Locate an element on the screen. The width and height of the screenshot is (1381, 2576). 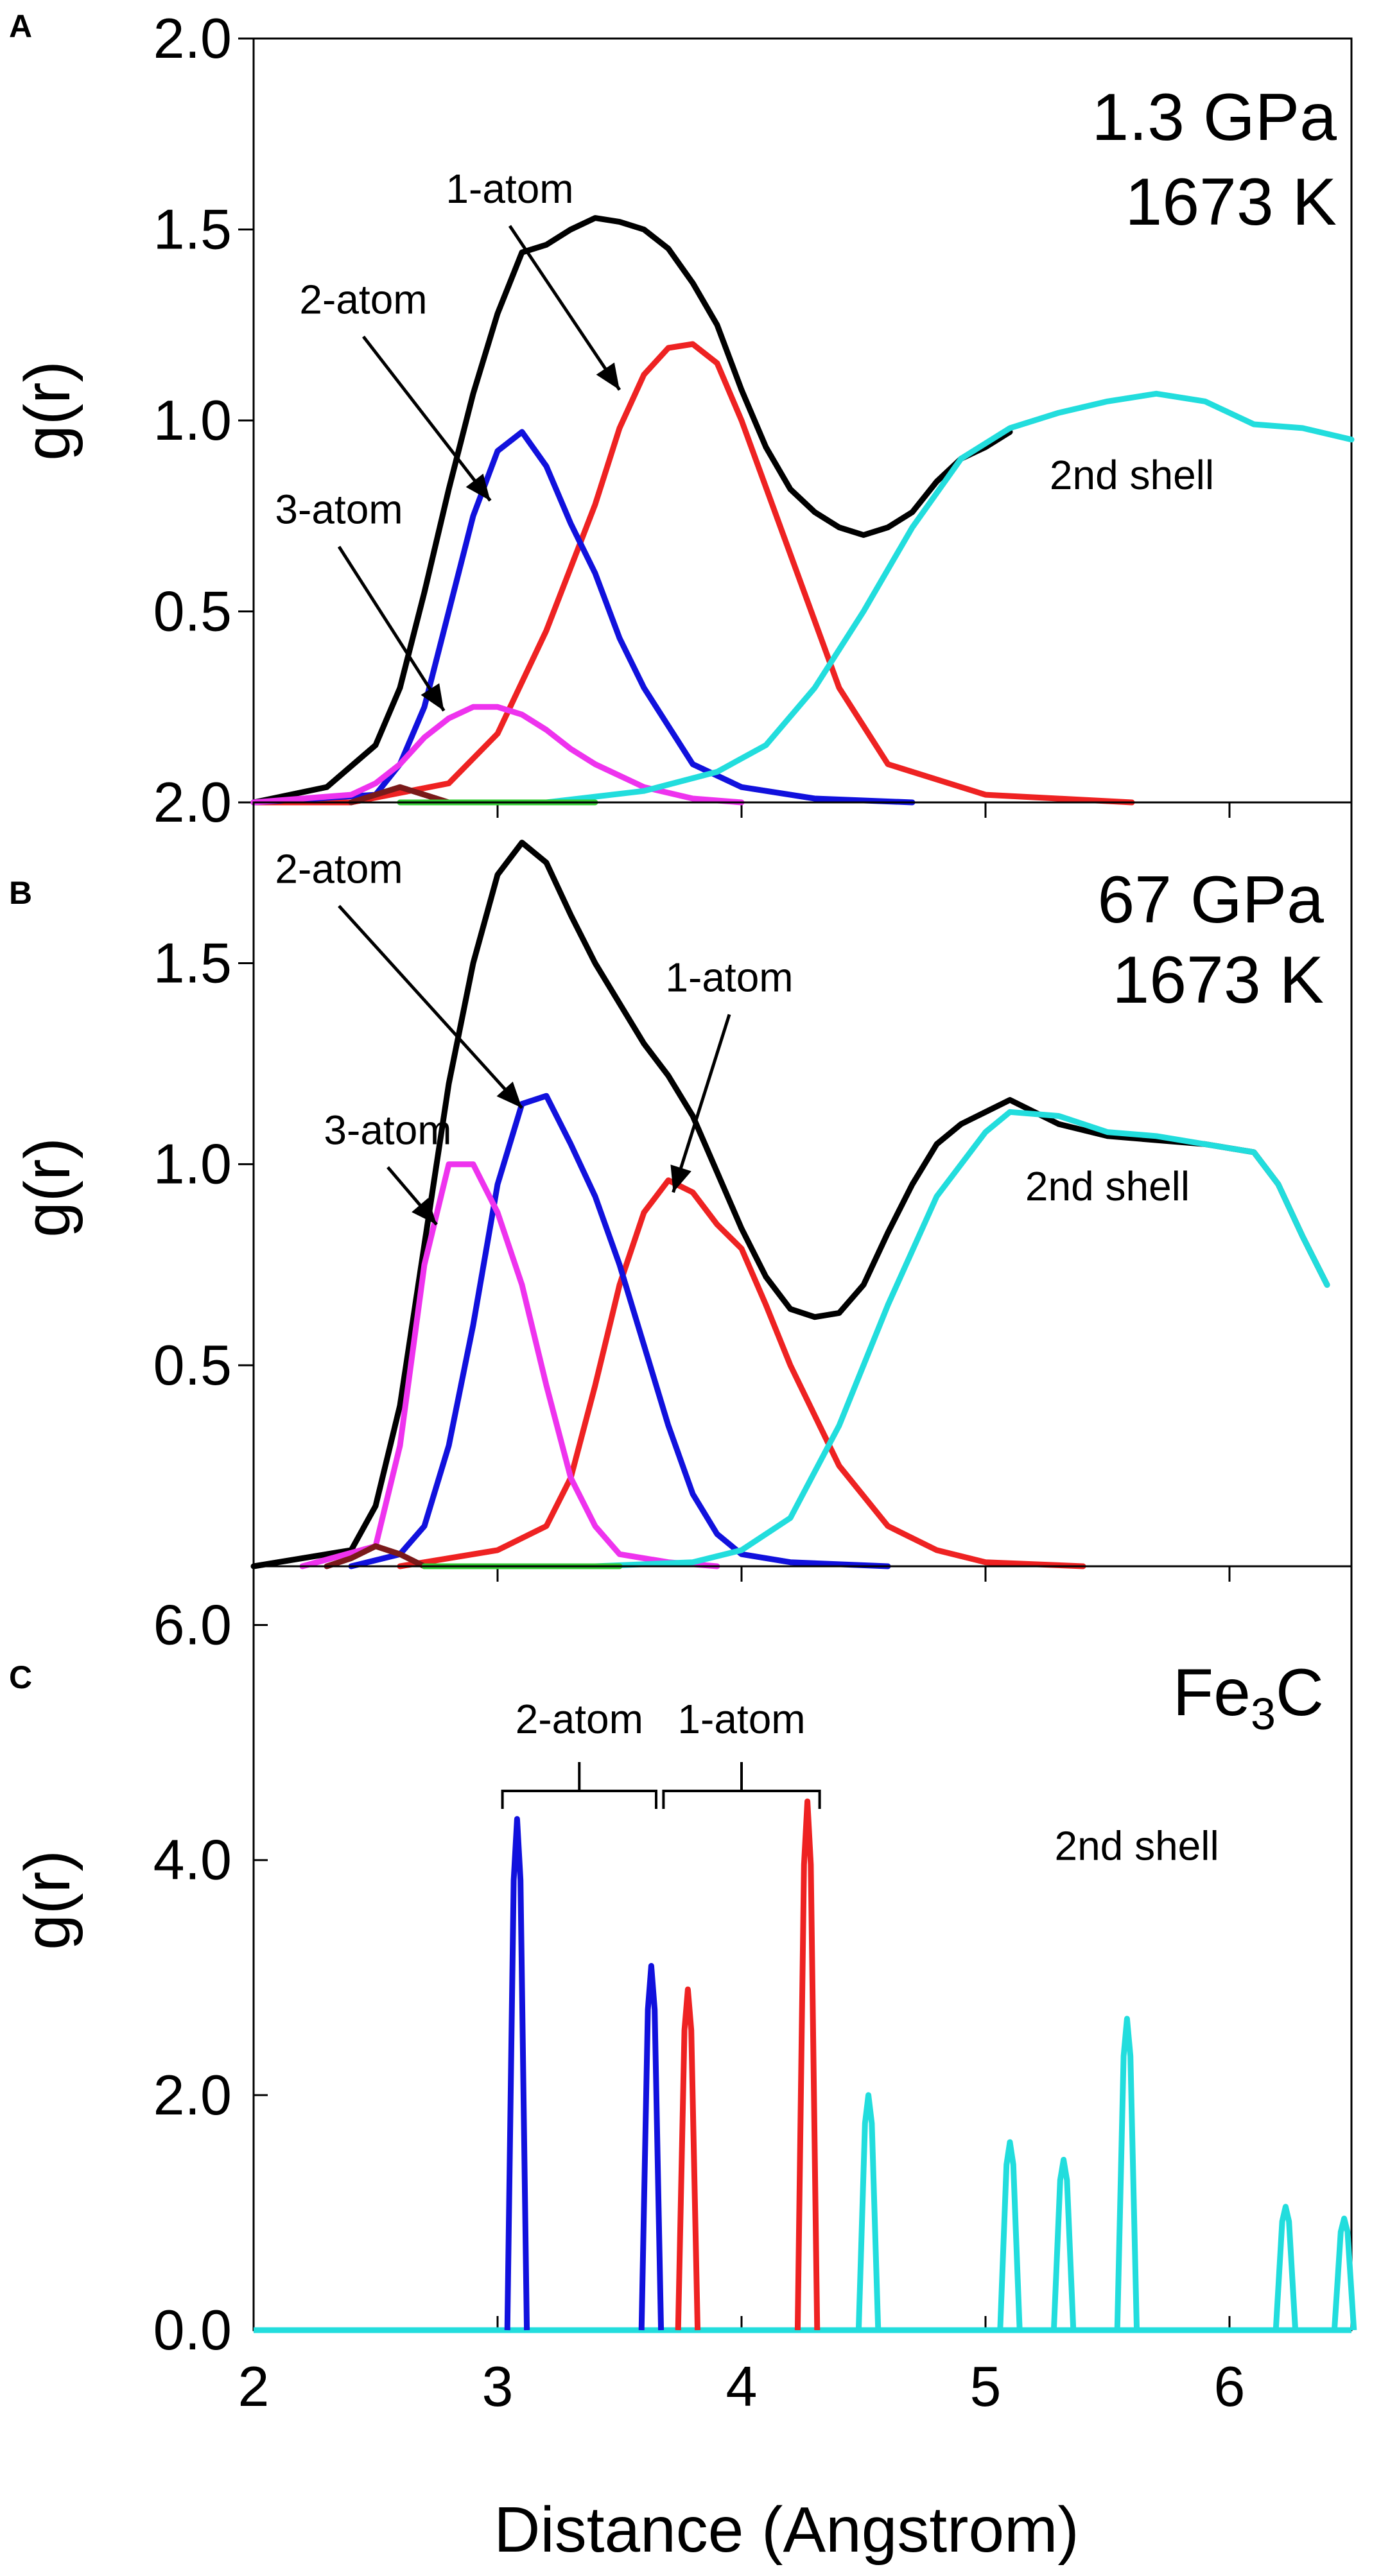
panel-a-ytick-label-4: 2.0 is located at coordinates (193, 38).